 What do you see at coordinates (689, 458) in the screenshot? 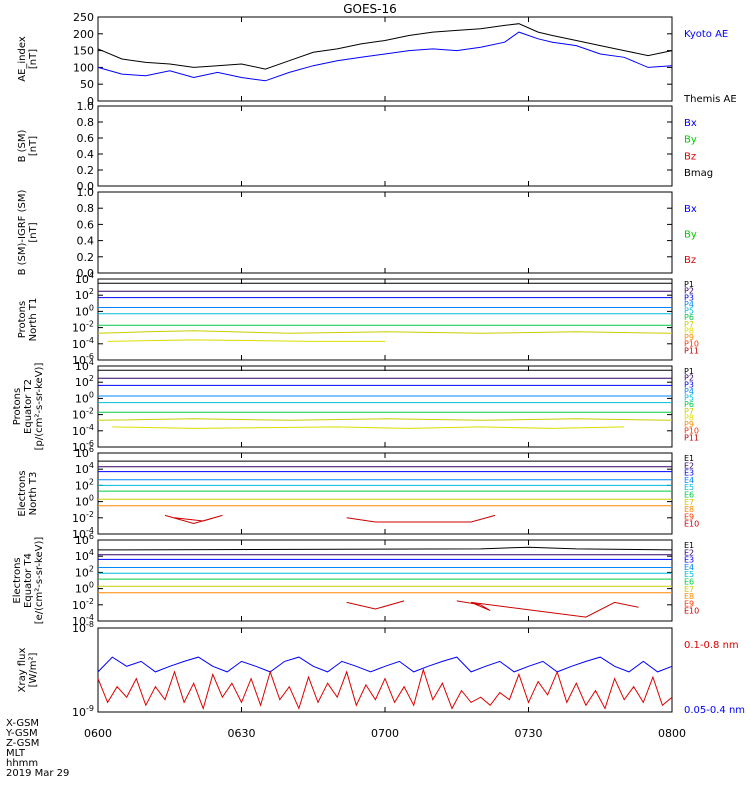
I see `electrons_north-legend-e1: E1` at bounding box center [689, 458].